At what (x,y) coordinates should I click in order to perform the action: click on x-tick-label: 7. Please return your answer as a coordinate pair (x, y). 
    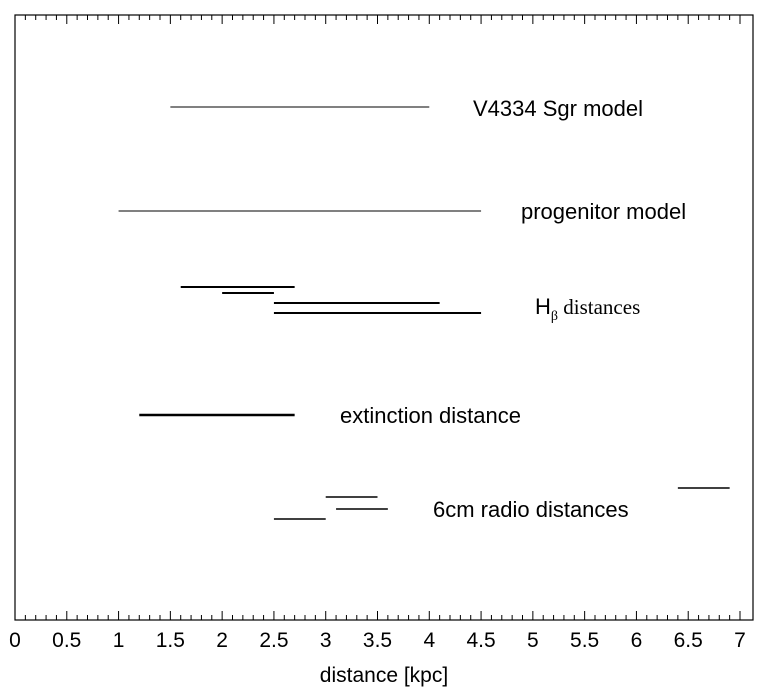
    Looking at the image, I should click on (740, 640).